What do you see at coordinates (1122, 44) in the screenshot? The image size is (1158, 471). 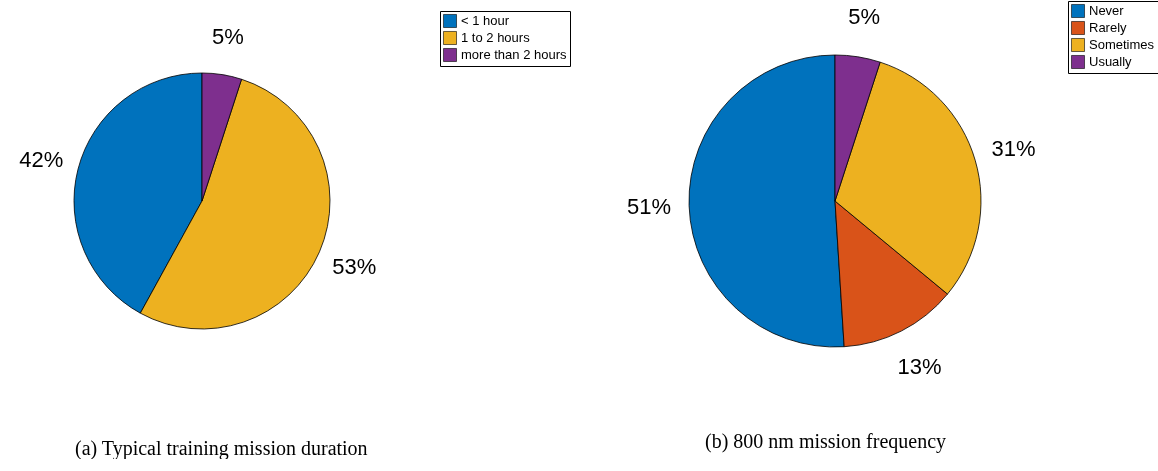 I see `legend-label: Sometimes` at bounding box center [1122, 44].